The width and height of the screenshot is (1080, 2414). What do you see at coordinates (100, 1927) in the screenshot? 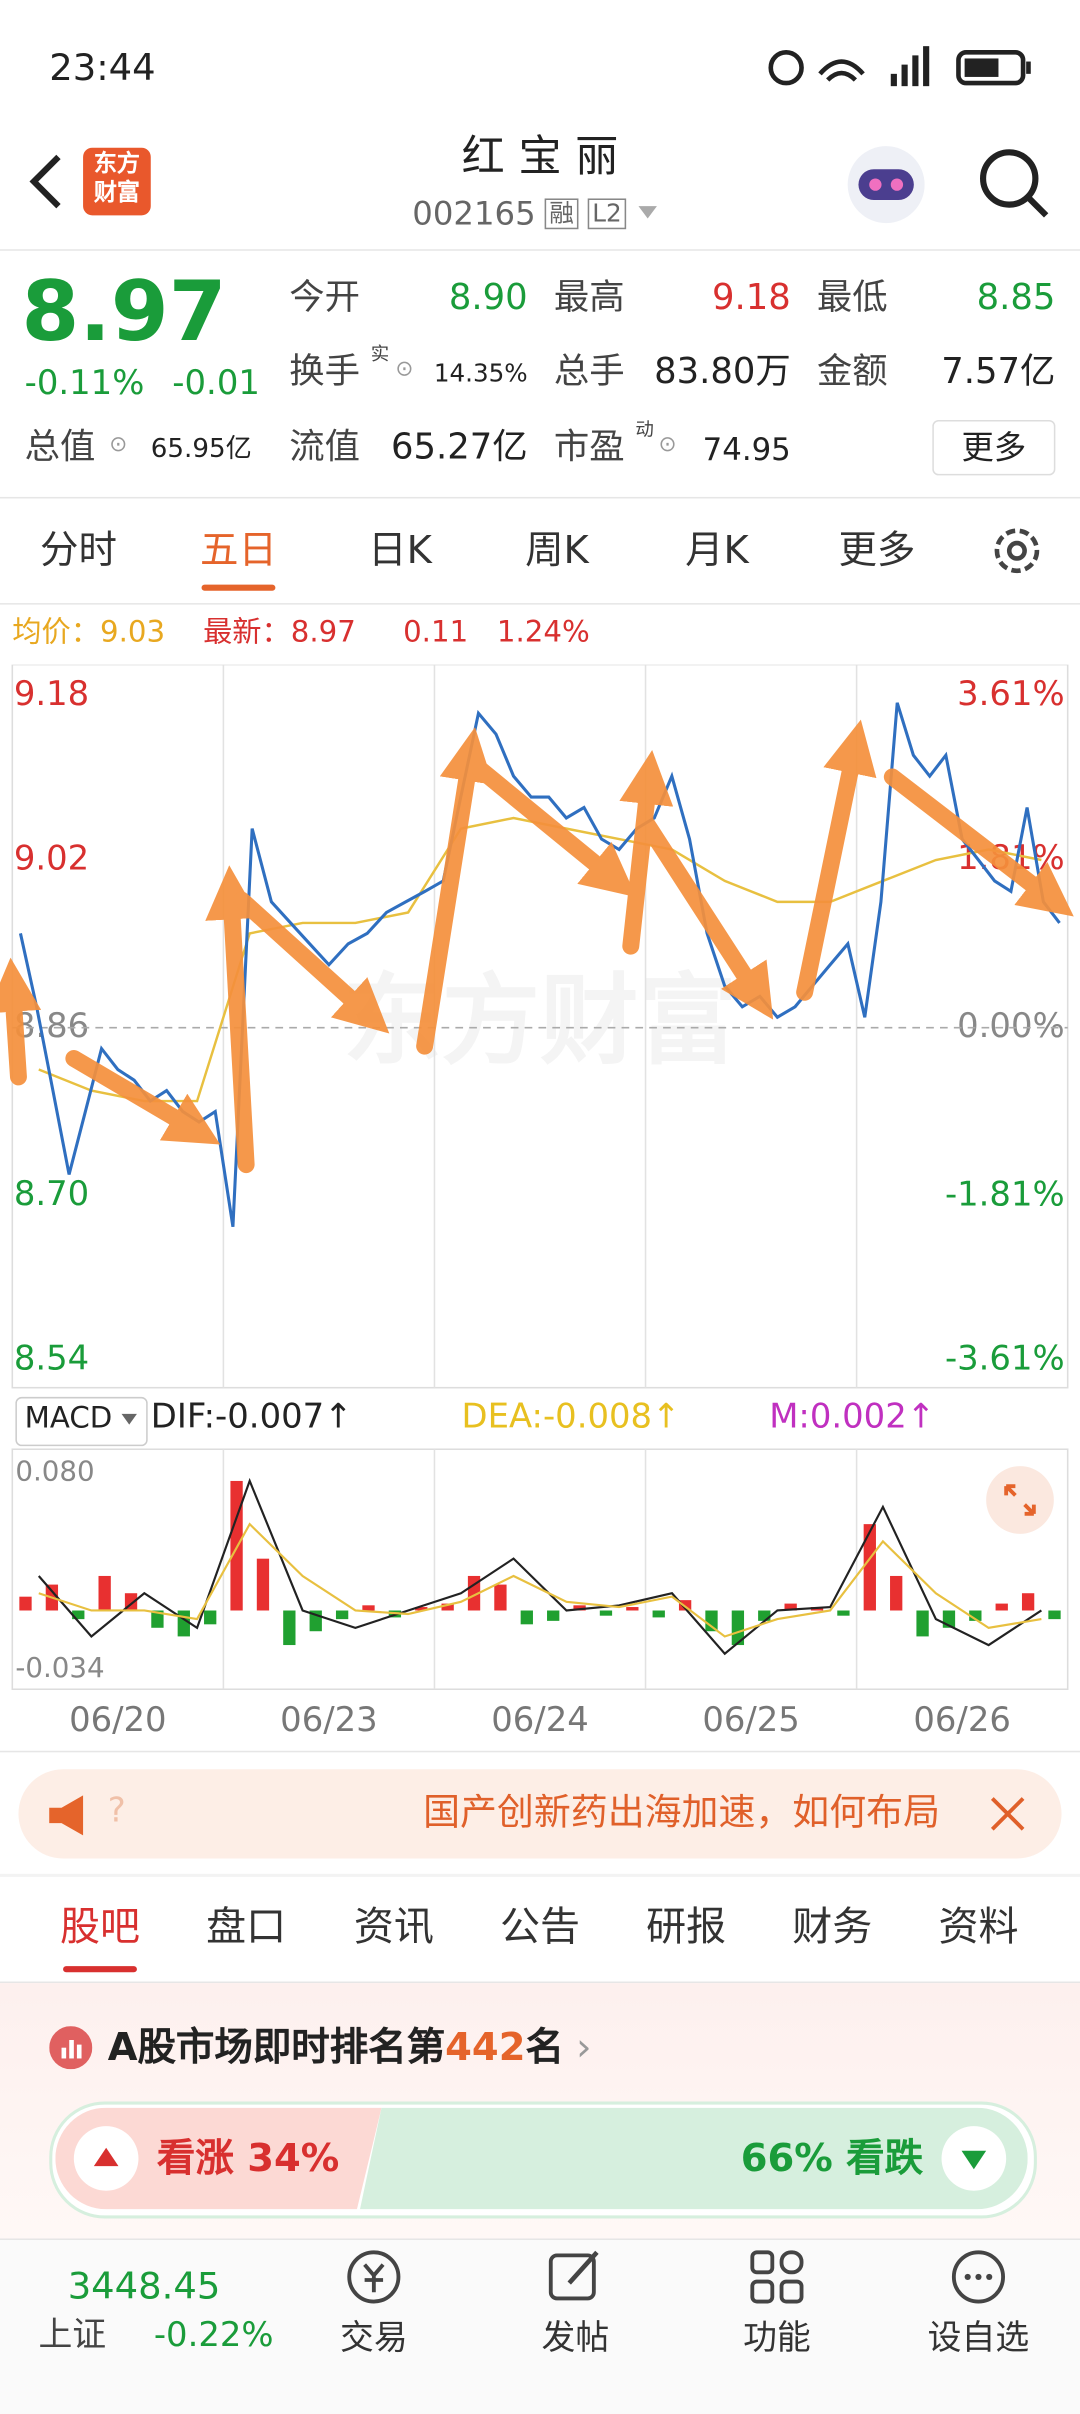
I see `section-tab: 股吧` at bounding box center [100, 1927].